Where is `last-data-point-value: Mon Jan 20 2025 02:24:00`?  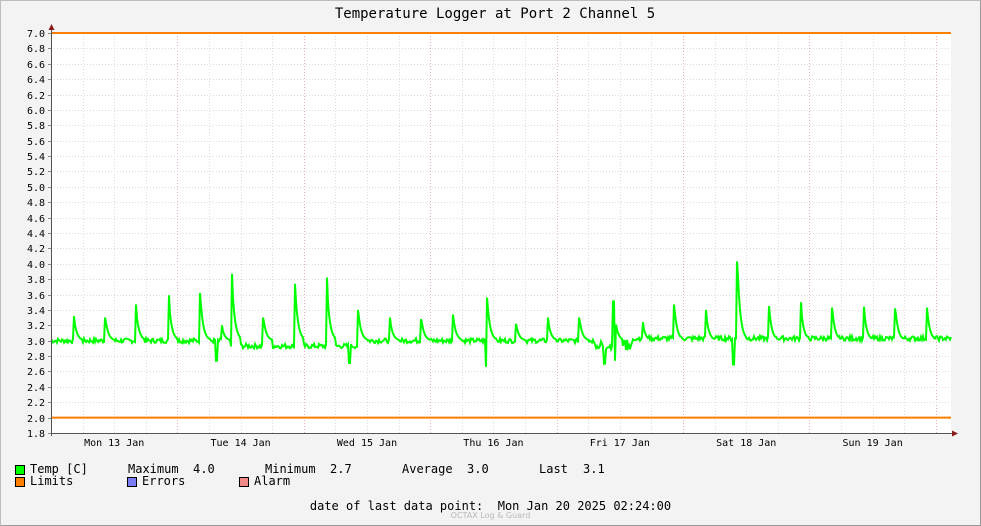 last-data-point-value: Mon Jan 20 2025 02:24:00 is located at coordinates (584, 506).